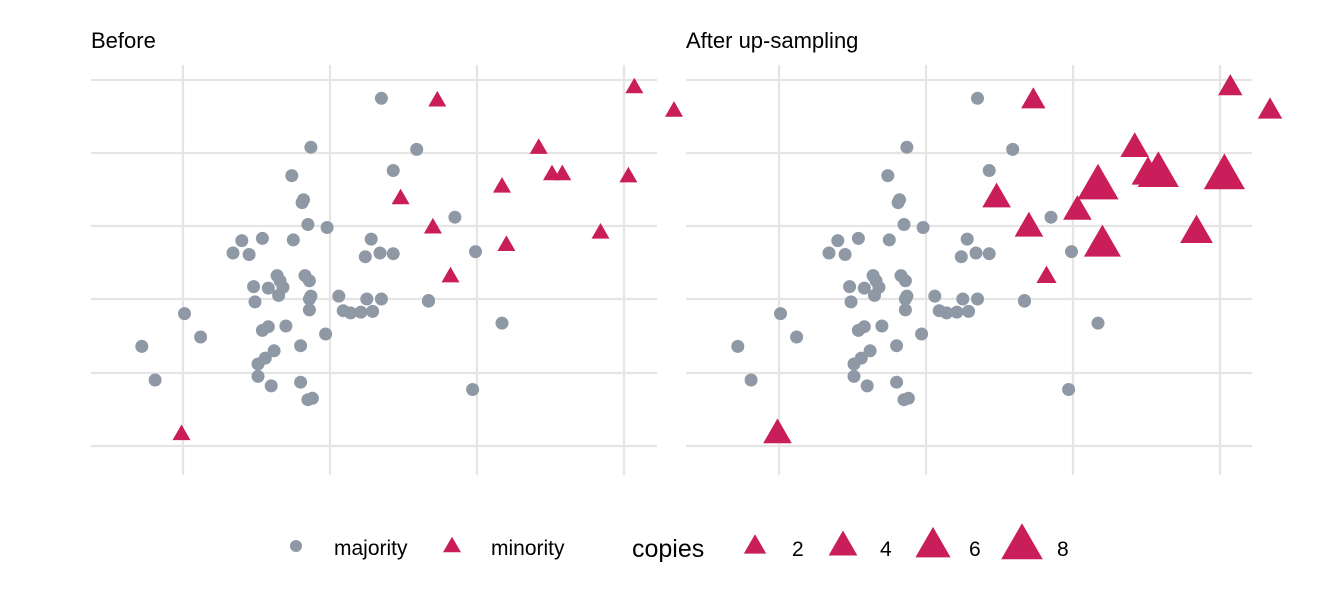  I want to click on legend-title-copies: copies, so click(668, 549).